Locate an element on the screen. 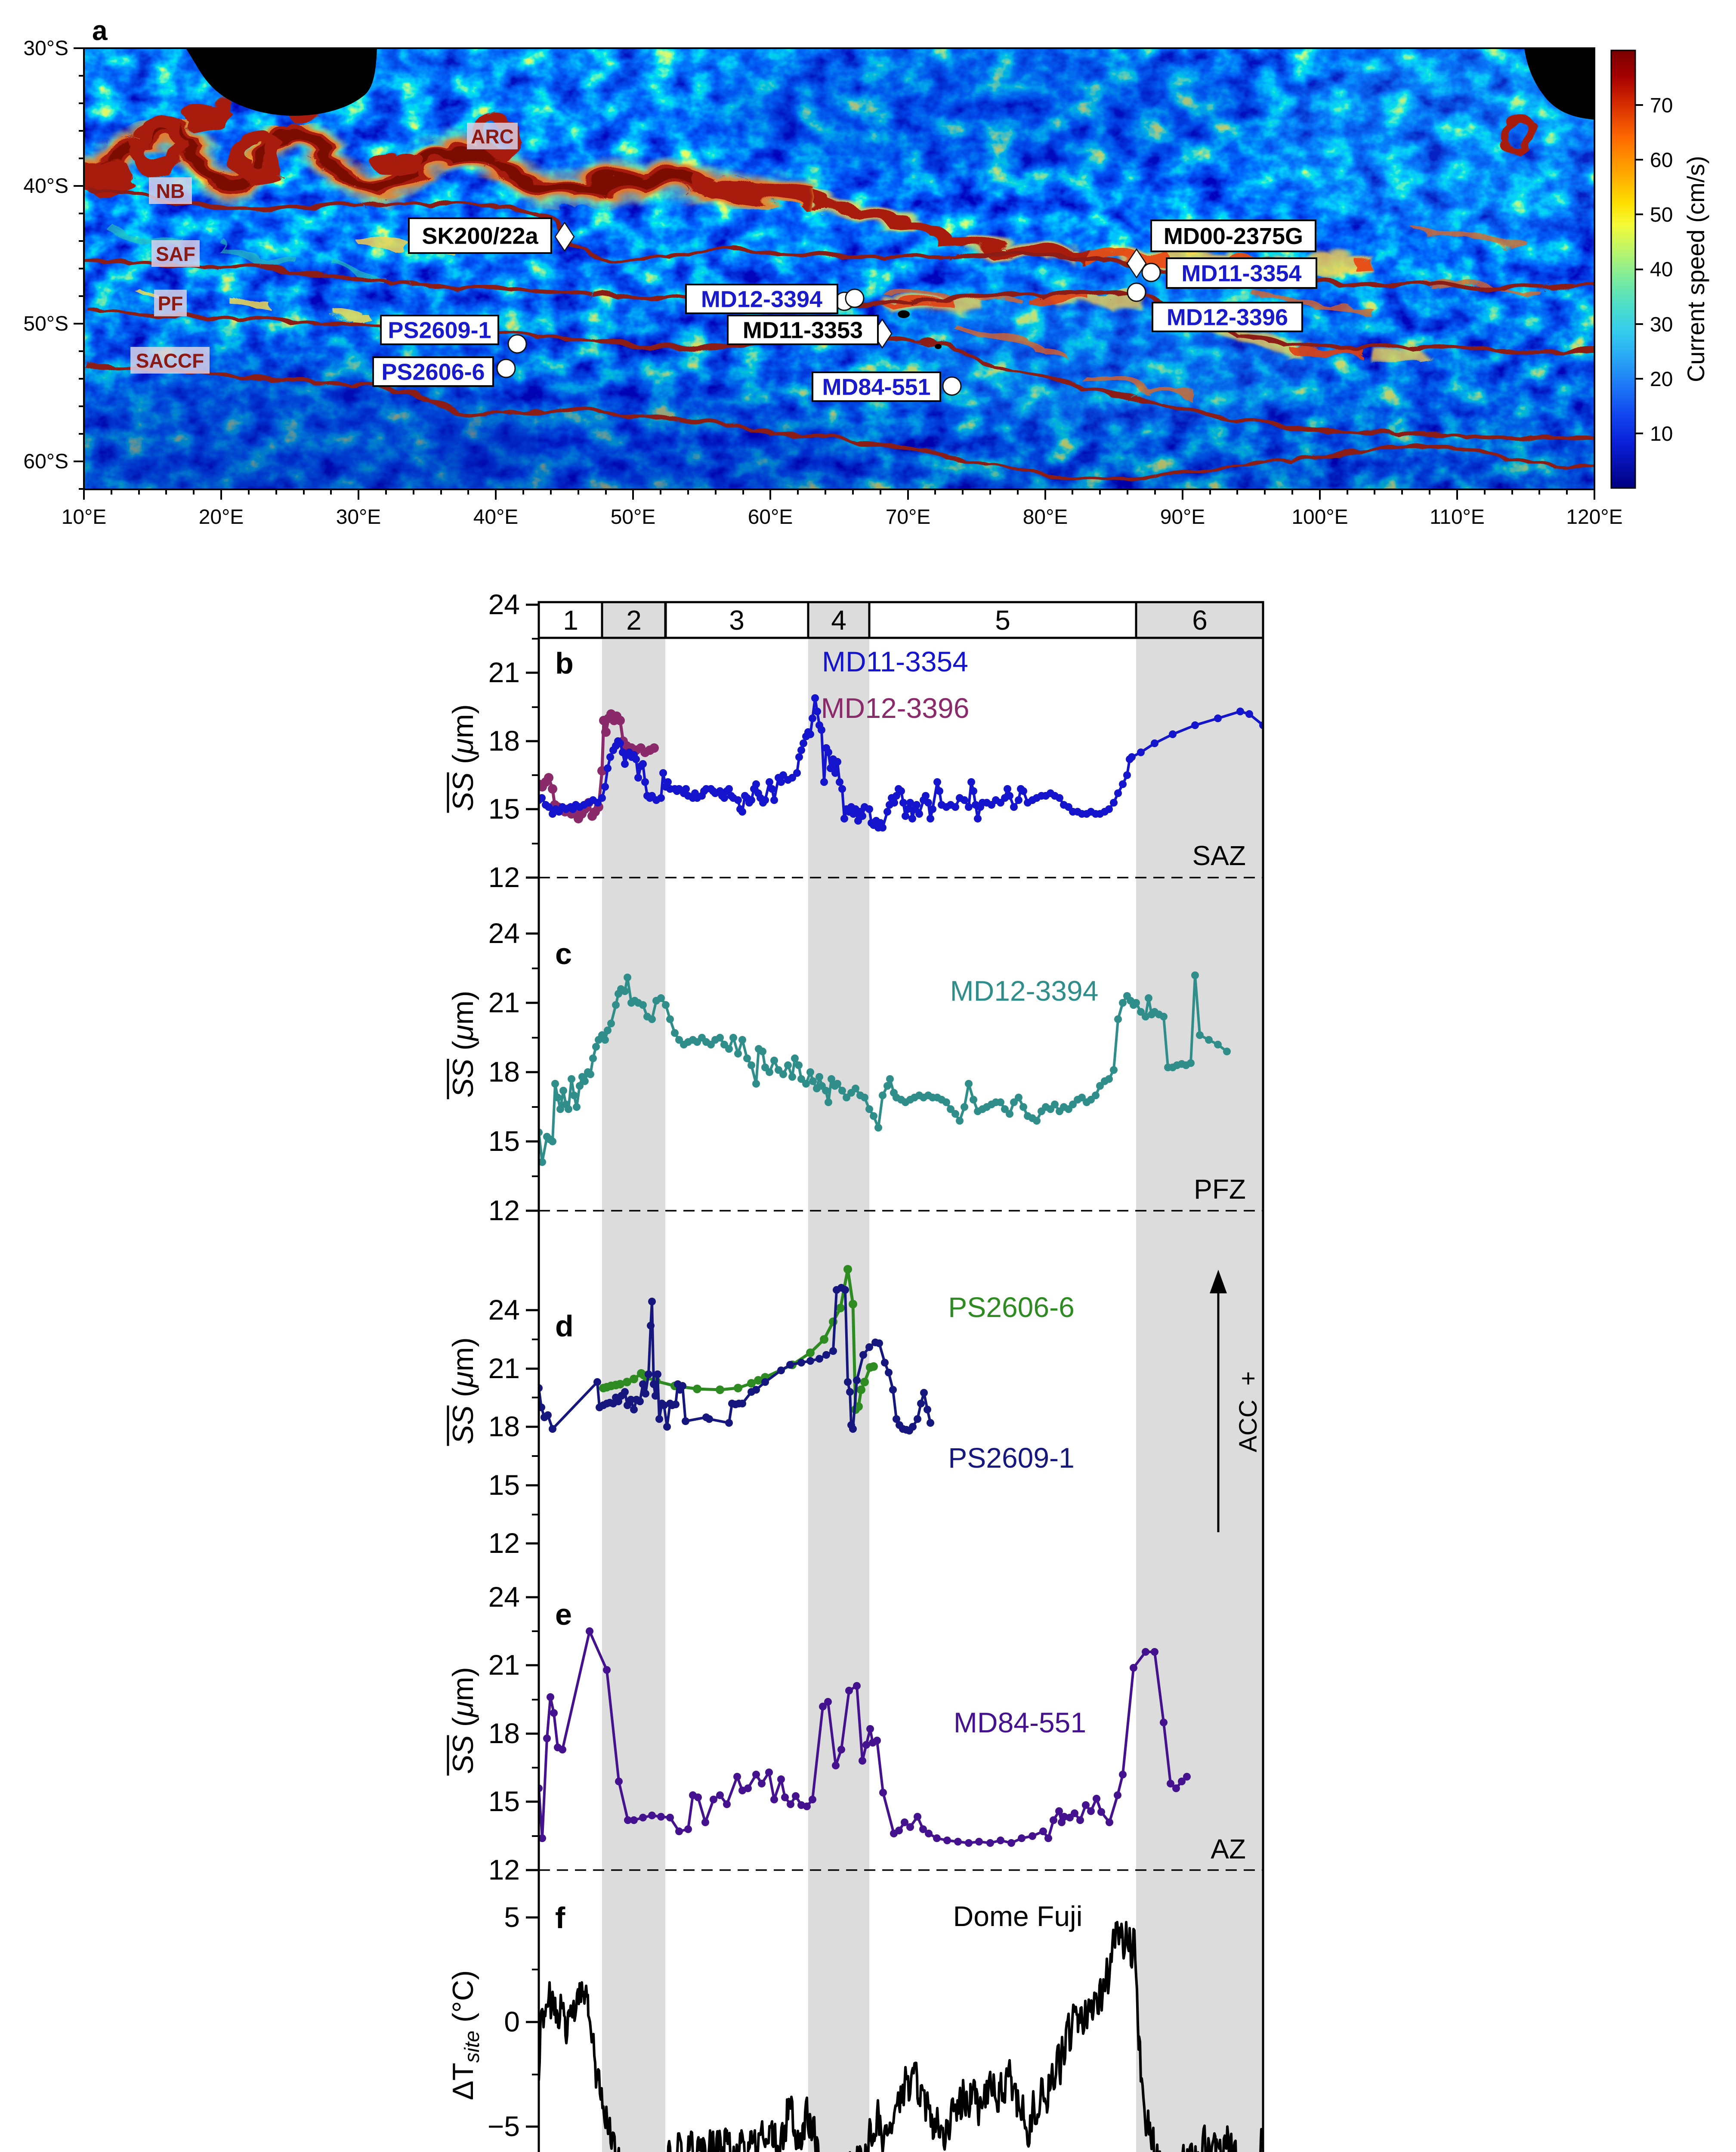 The image size is (1736, 2152). svg-text: 60°E is located at coordinates (770, 517).